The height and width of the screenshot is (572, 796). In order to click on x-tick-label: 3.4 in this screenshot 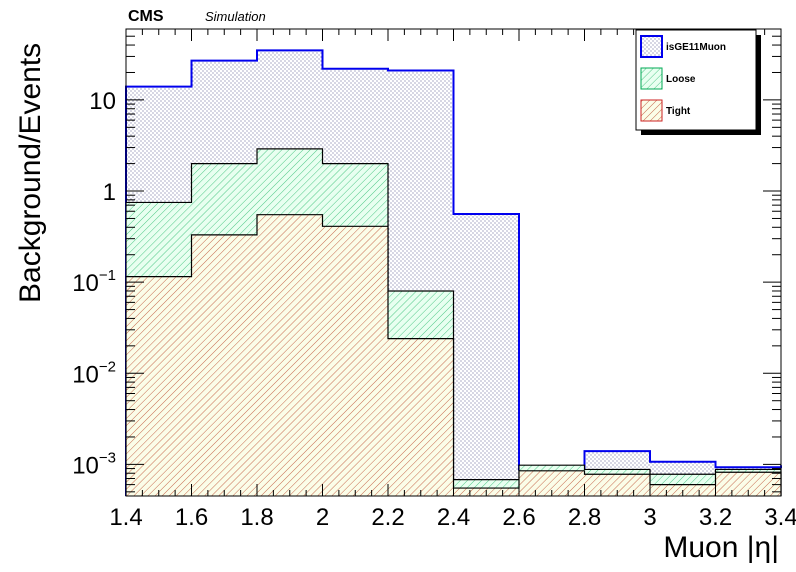, I will do `click(780, 517)`.